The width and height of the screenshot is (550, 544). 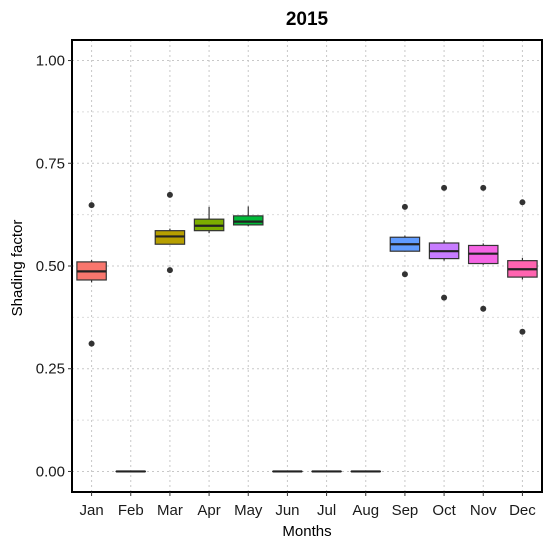 I want to click on y-tick-label: 0.50, so click(x=50, y=266).